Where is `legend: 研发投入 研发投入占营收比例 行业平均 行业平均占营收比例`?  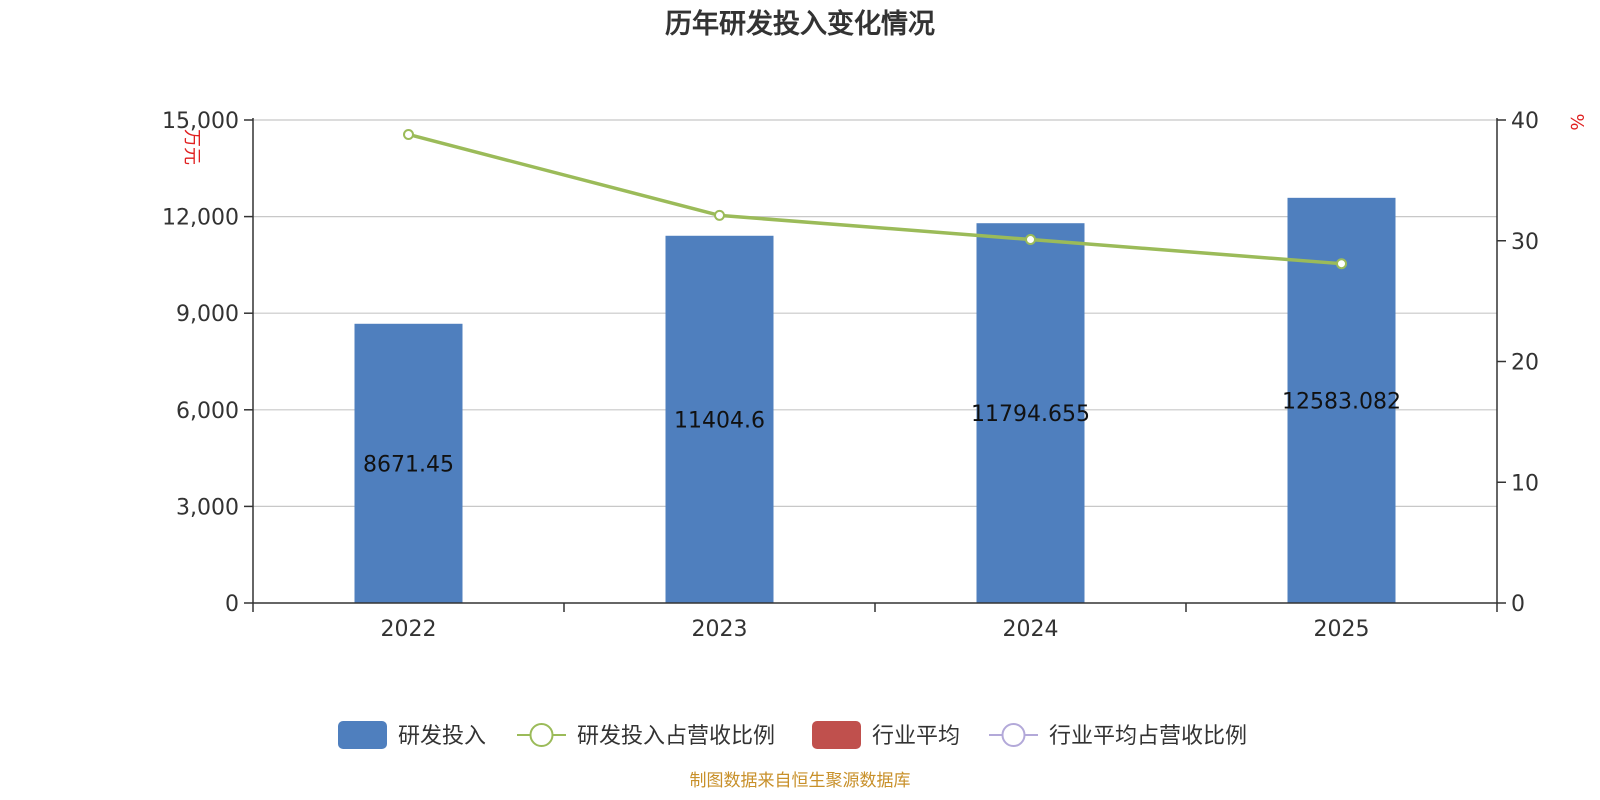 legend: 研发投入 研发投入占营收比例 行业平均 行业平均占营收比例 is located at coordinates (792, 735).